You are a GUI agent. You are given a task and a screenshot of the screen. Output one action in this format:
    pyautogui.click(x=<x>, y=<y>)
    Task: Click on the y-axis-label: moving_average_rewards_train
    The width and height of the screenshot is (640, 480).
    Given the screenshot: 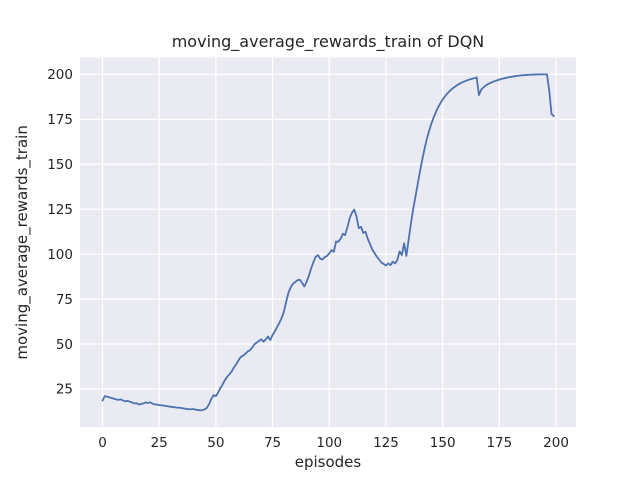 What is the action you would take?
    pyautogui.click(x=22, y=242)
    